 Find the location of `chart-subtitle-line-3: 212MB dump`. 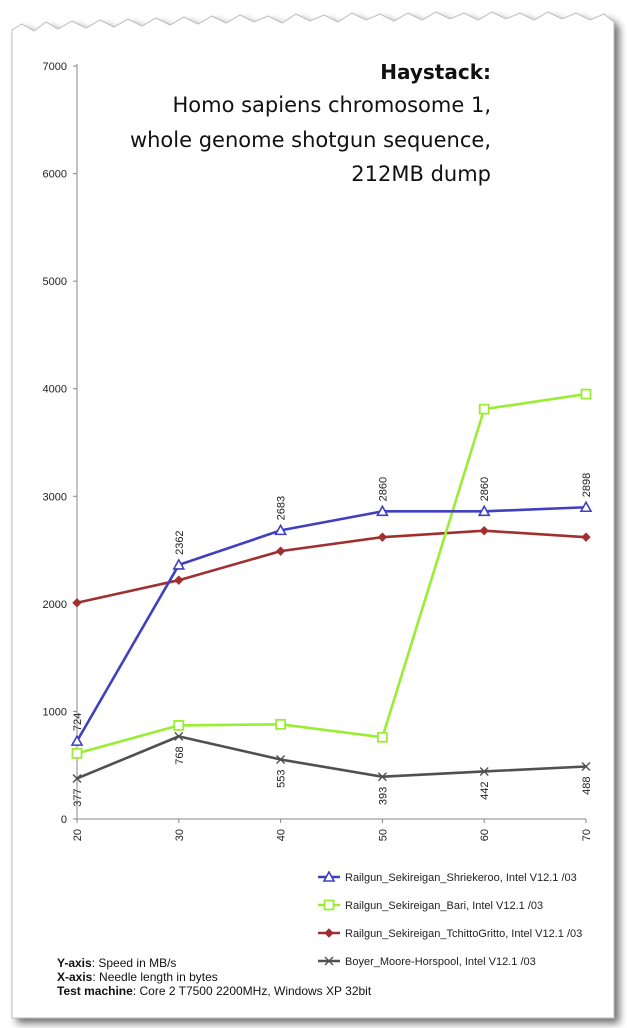

chart-subtitle-line-3: 212MB dump is located at coordinates (421, 174).